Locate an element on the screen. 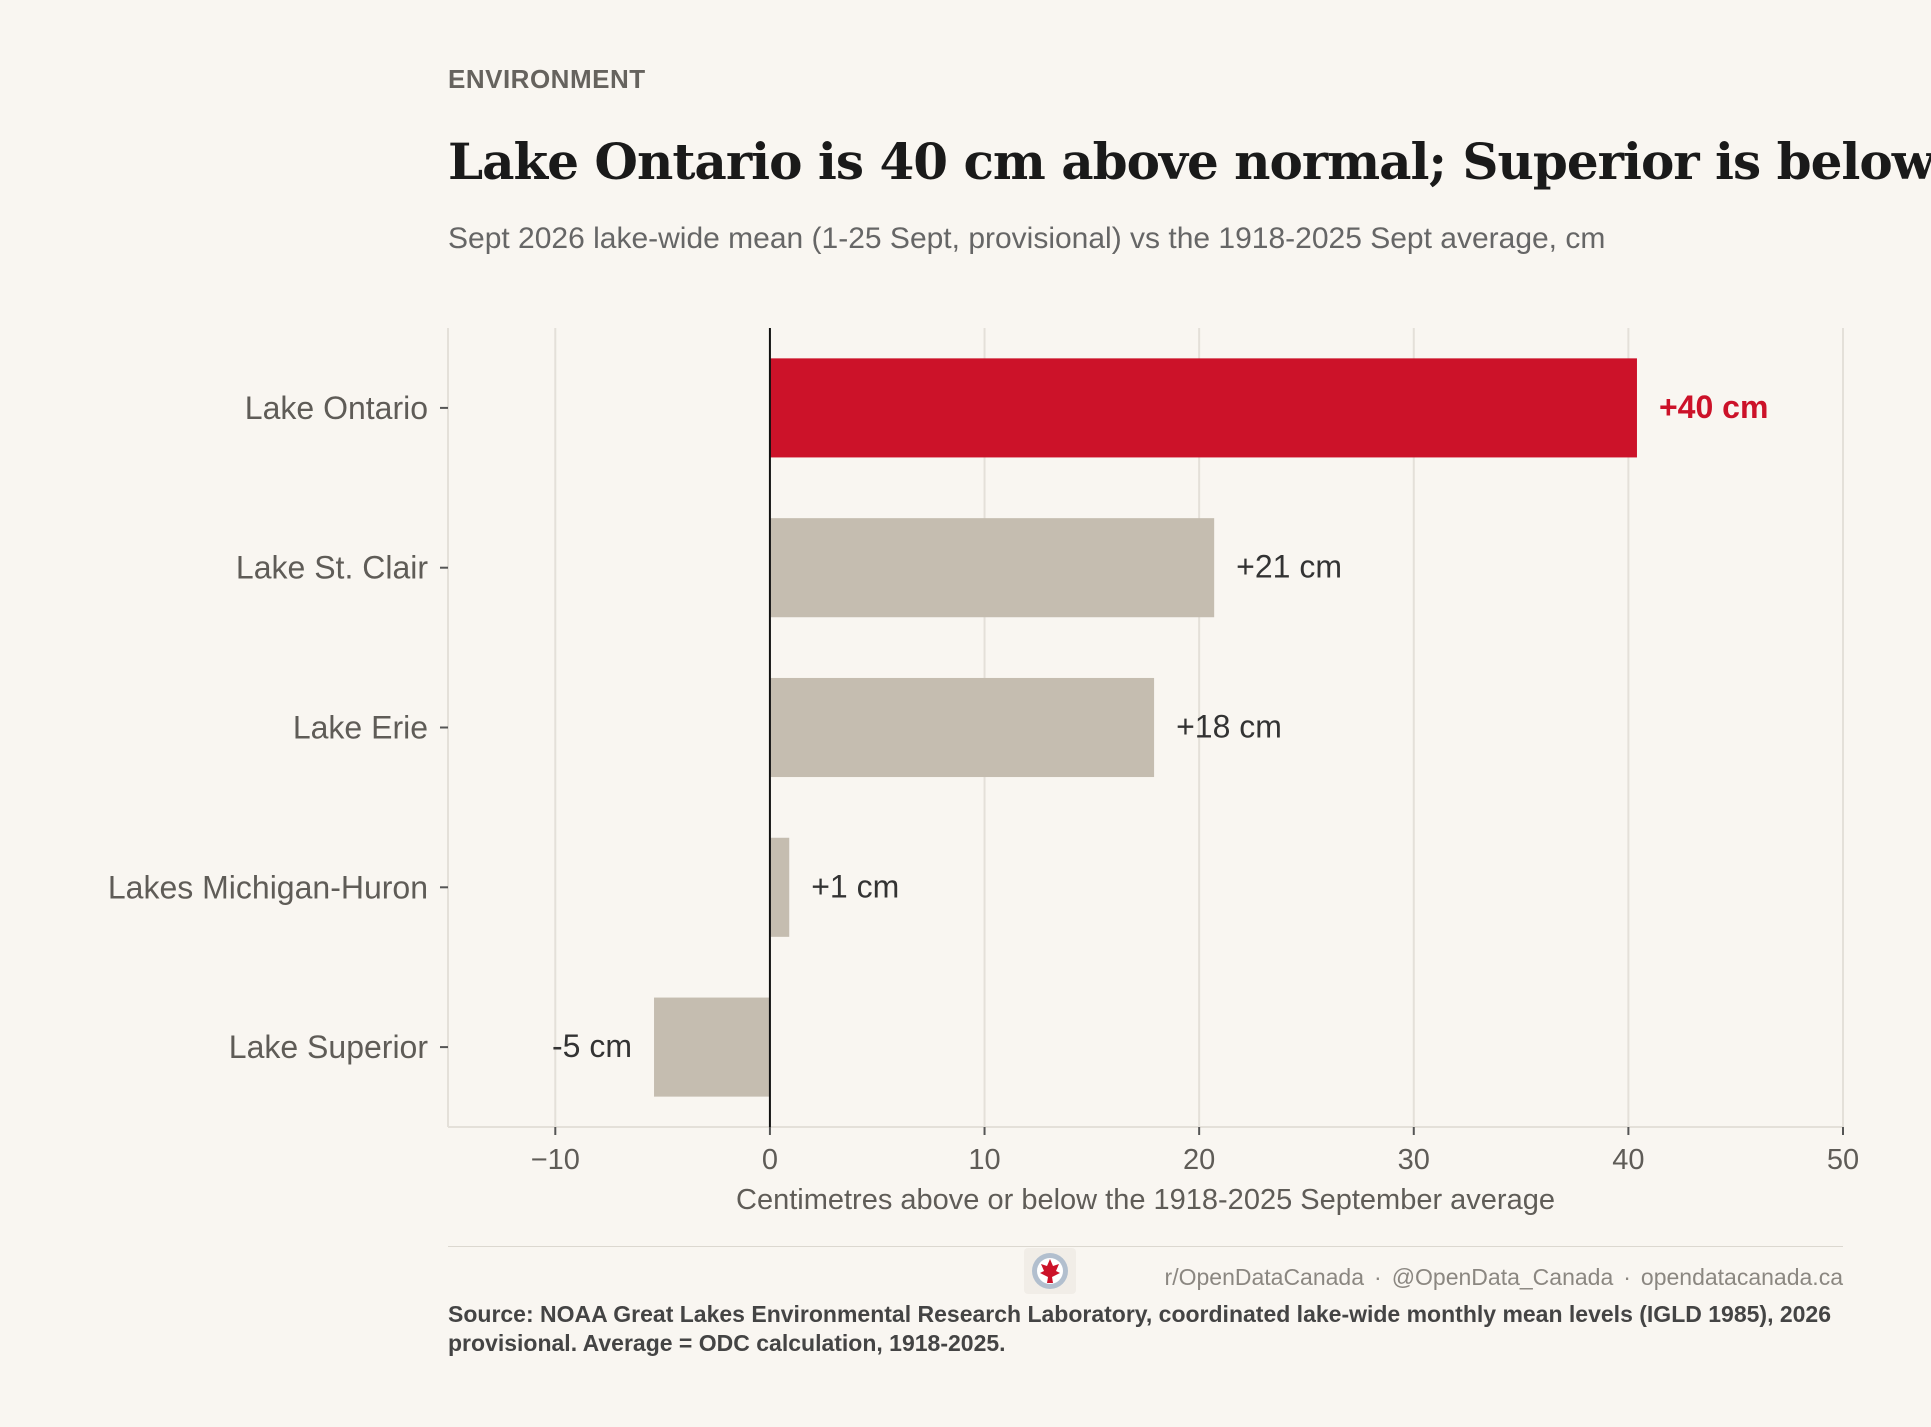  credit-reddit: r/OpenDataCanada is located at coordinates (1264, 1277).